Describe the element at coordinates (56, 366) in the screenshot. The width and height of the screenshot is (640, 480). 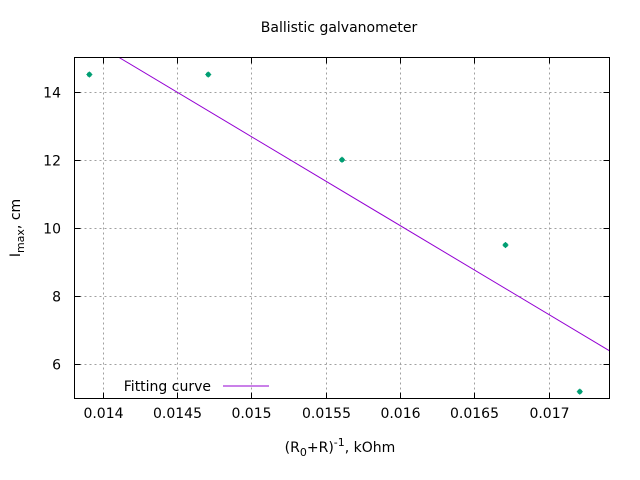
I see `y-tick-label: 6` at that location.